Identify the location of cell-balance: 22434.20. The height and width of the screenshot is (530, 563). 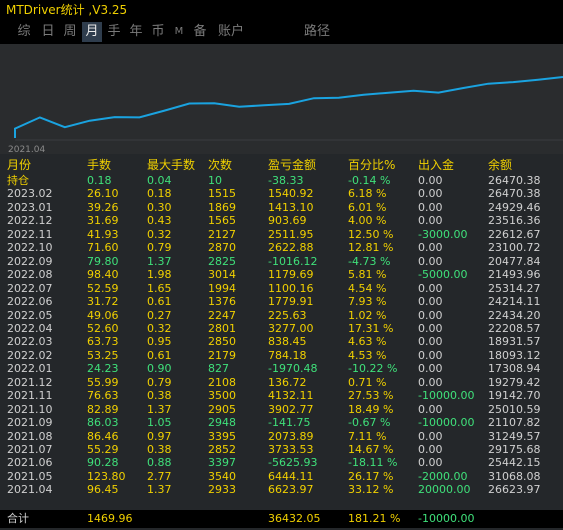
(514, 315).